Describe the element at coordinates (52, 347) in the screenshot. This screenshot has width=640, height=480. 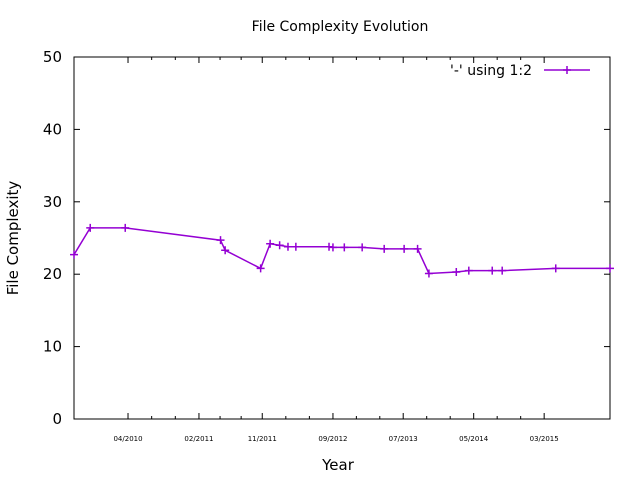
I see `y-tick-label: 10` at that location.